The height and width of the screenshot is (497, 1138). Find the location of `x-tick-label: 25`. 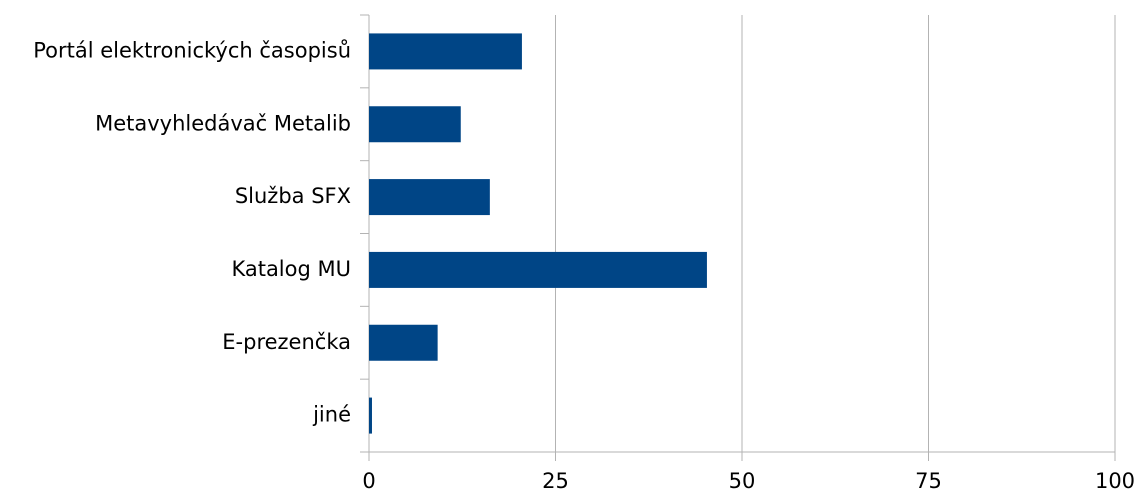

x-tick-label: 25 is located at coordinates (555, 481).